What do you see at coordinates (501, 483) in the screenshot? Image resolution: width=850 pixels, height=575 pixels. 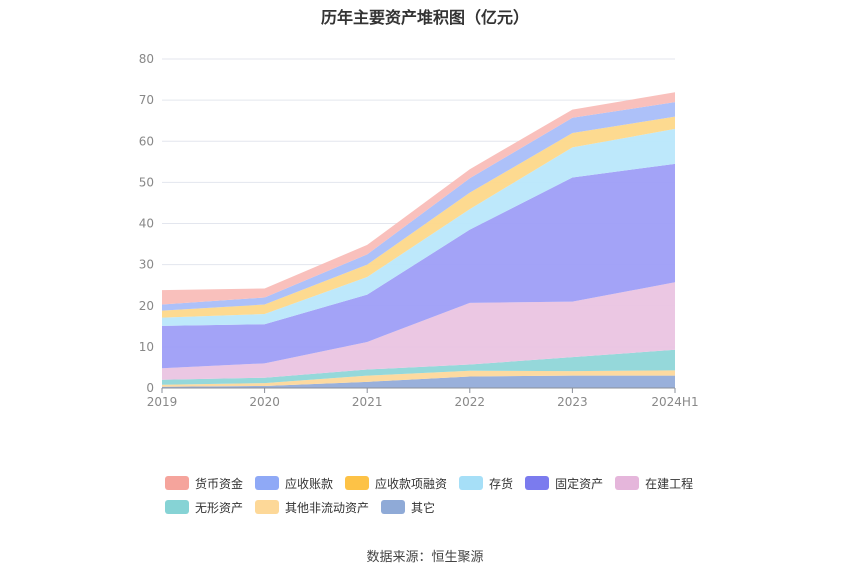 I see `legend-label: 存货` at bounding box center [501, 483].